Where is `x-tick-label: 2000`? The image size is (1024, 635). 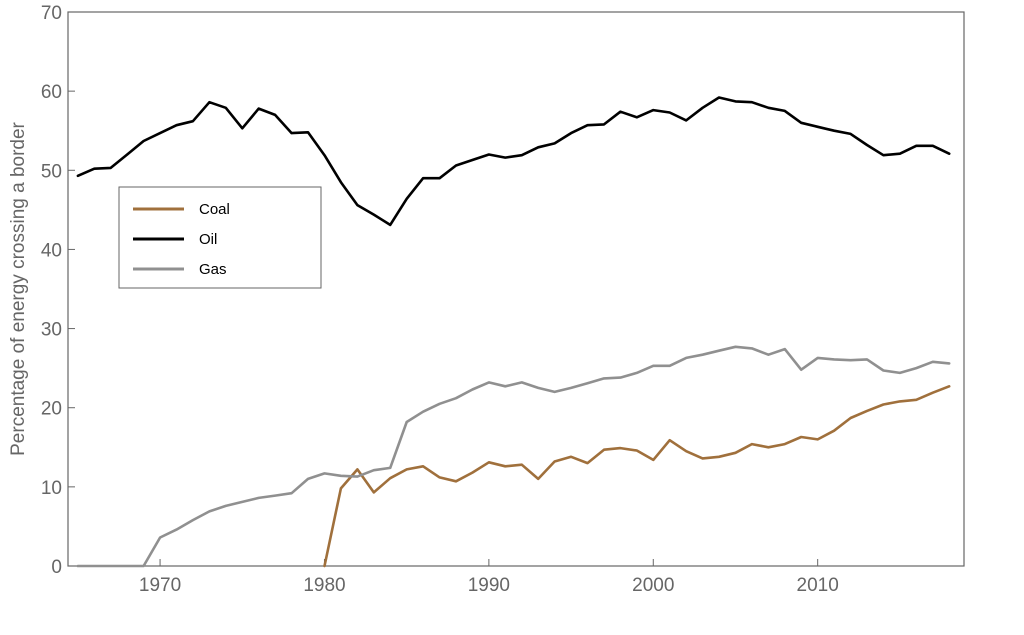 x-tick-label: 2000 is located at coordinates (653, 585).